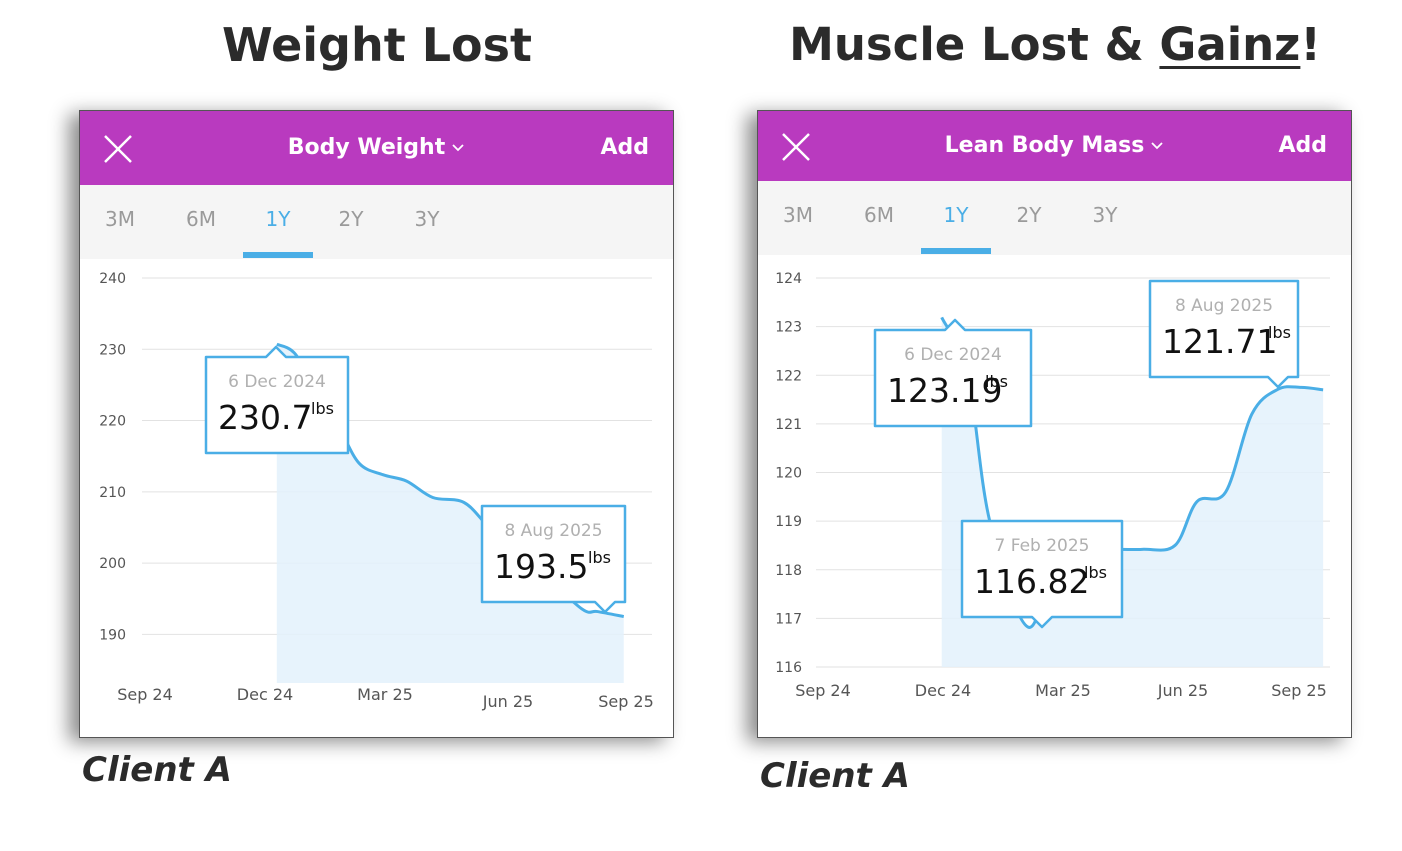  I want to click on y-tick-label: 123, so click(788, 328).